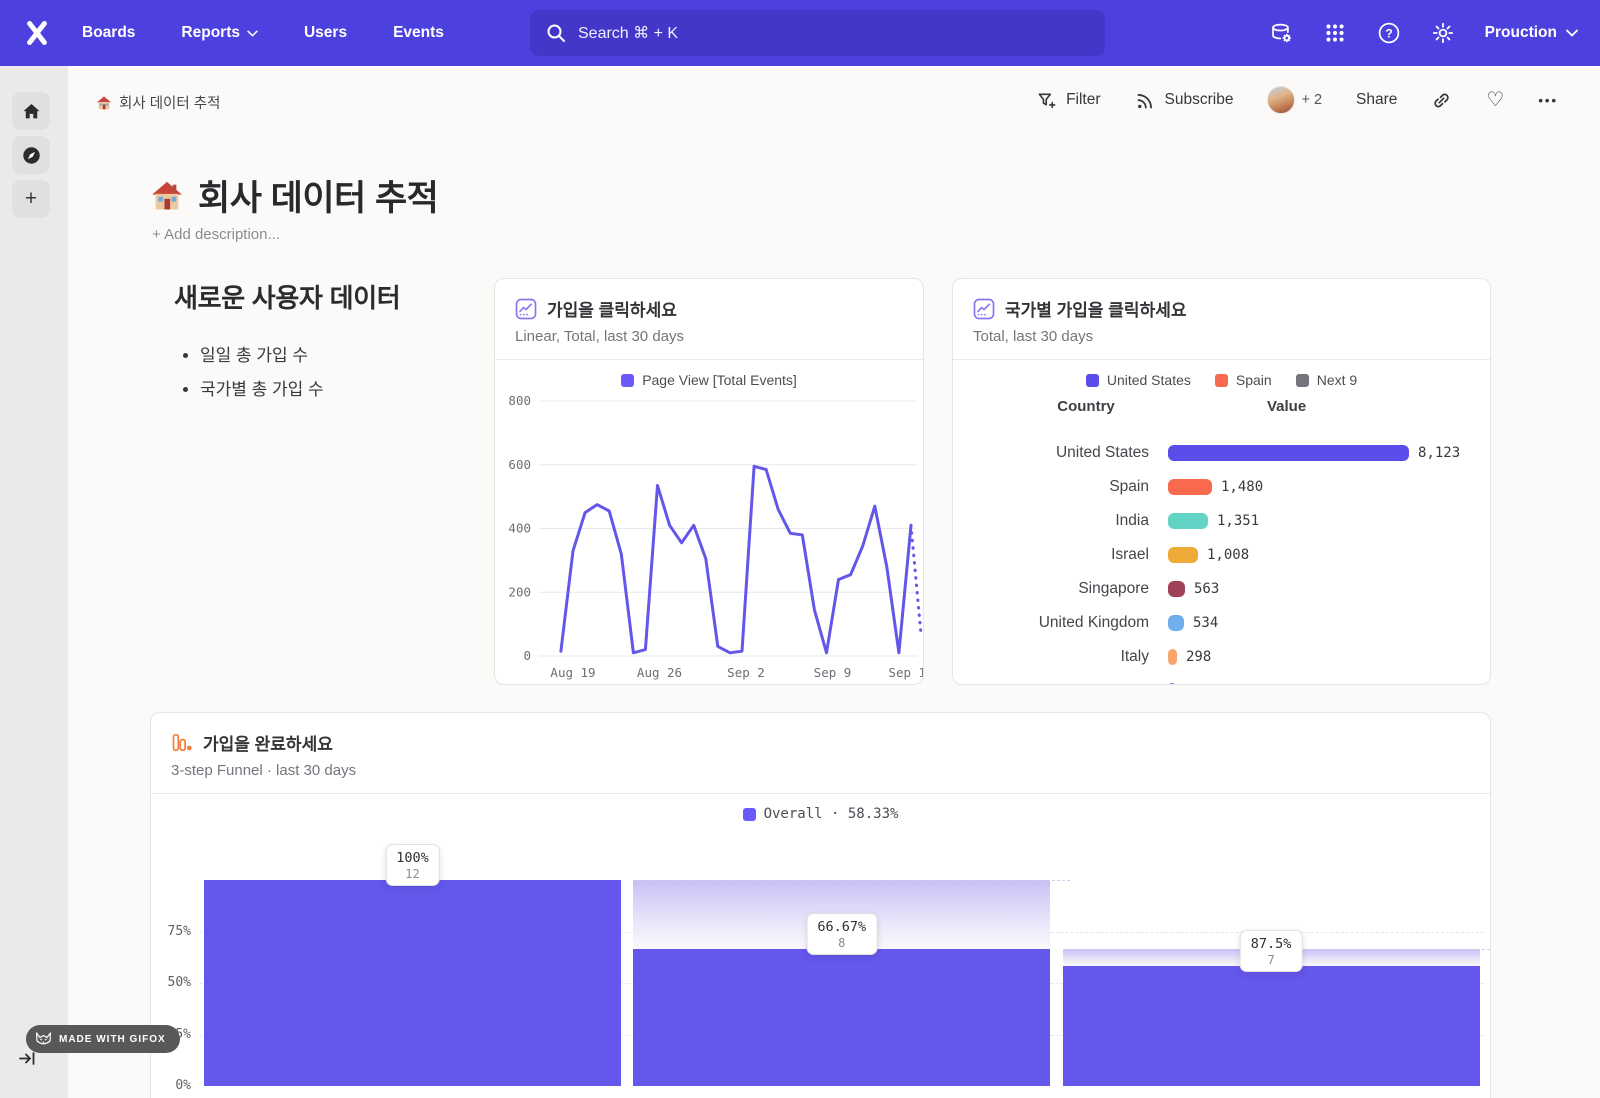 The image size is (1600, 1098). Describe the element at coordinates (1086, 406) in the screenshot. I see `column-header-country: Country` at that location.